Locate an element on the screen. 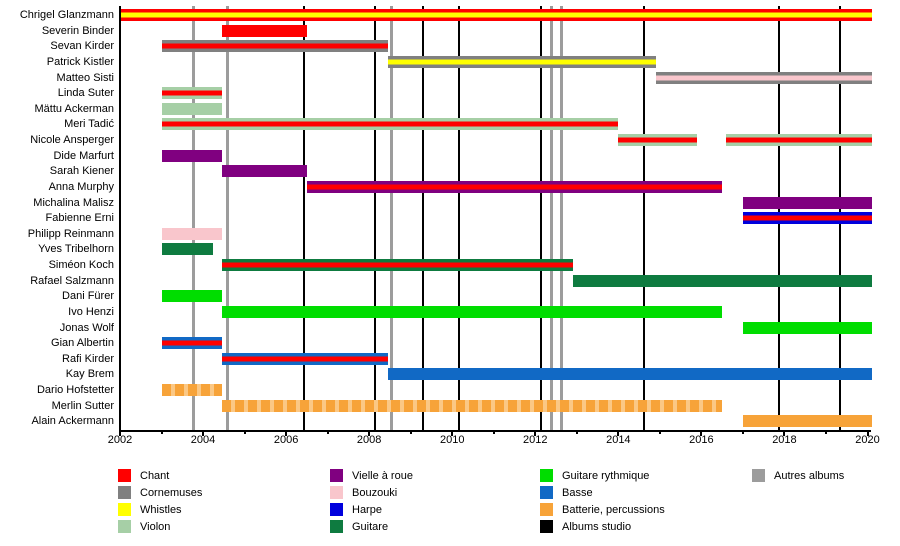 The image size is (900, 546). legend-label: Violon is located at coordinates (155, 527).